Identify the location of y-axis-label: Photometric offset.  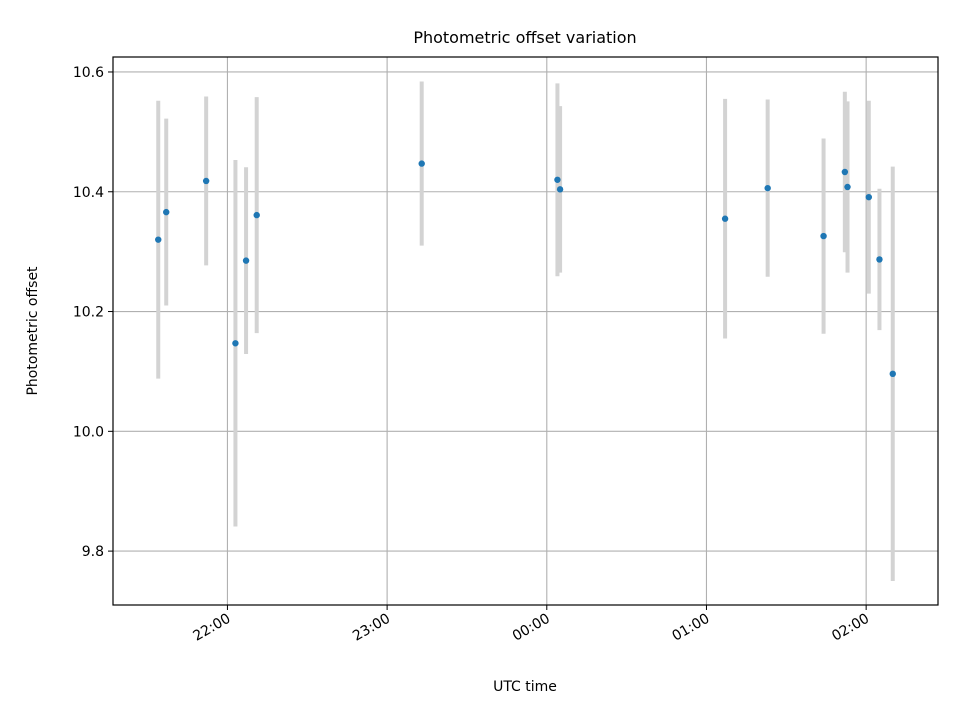
(33, 331).